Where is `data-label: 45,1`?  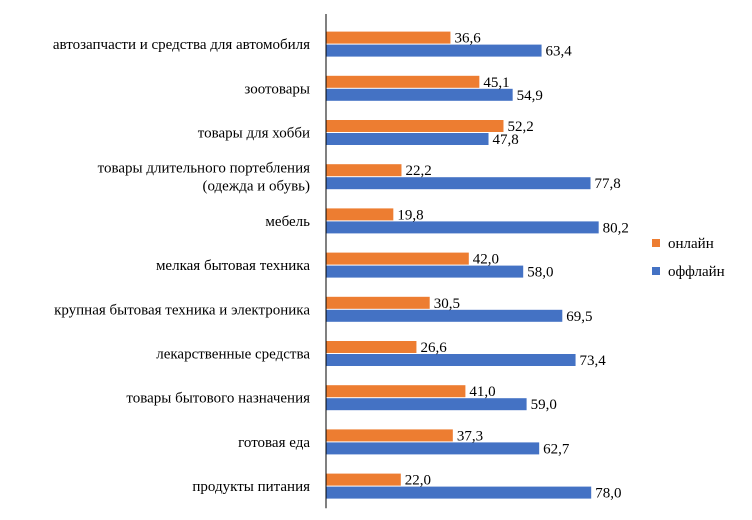 data-label: 45,1 is located at coordinates (496, 83).